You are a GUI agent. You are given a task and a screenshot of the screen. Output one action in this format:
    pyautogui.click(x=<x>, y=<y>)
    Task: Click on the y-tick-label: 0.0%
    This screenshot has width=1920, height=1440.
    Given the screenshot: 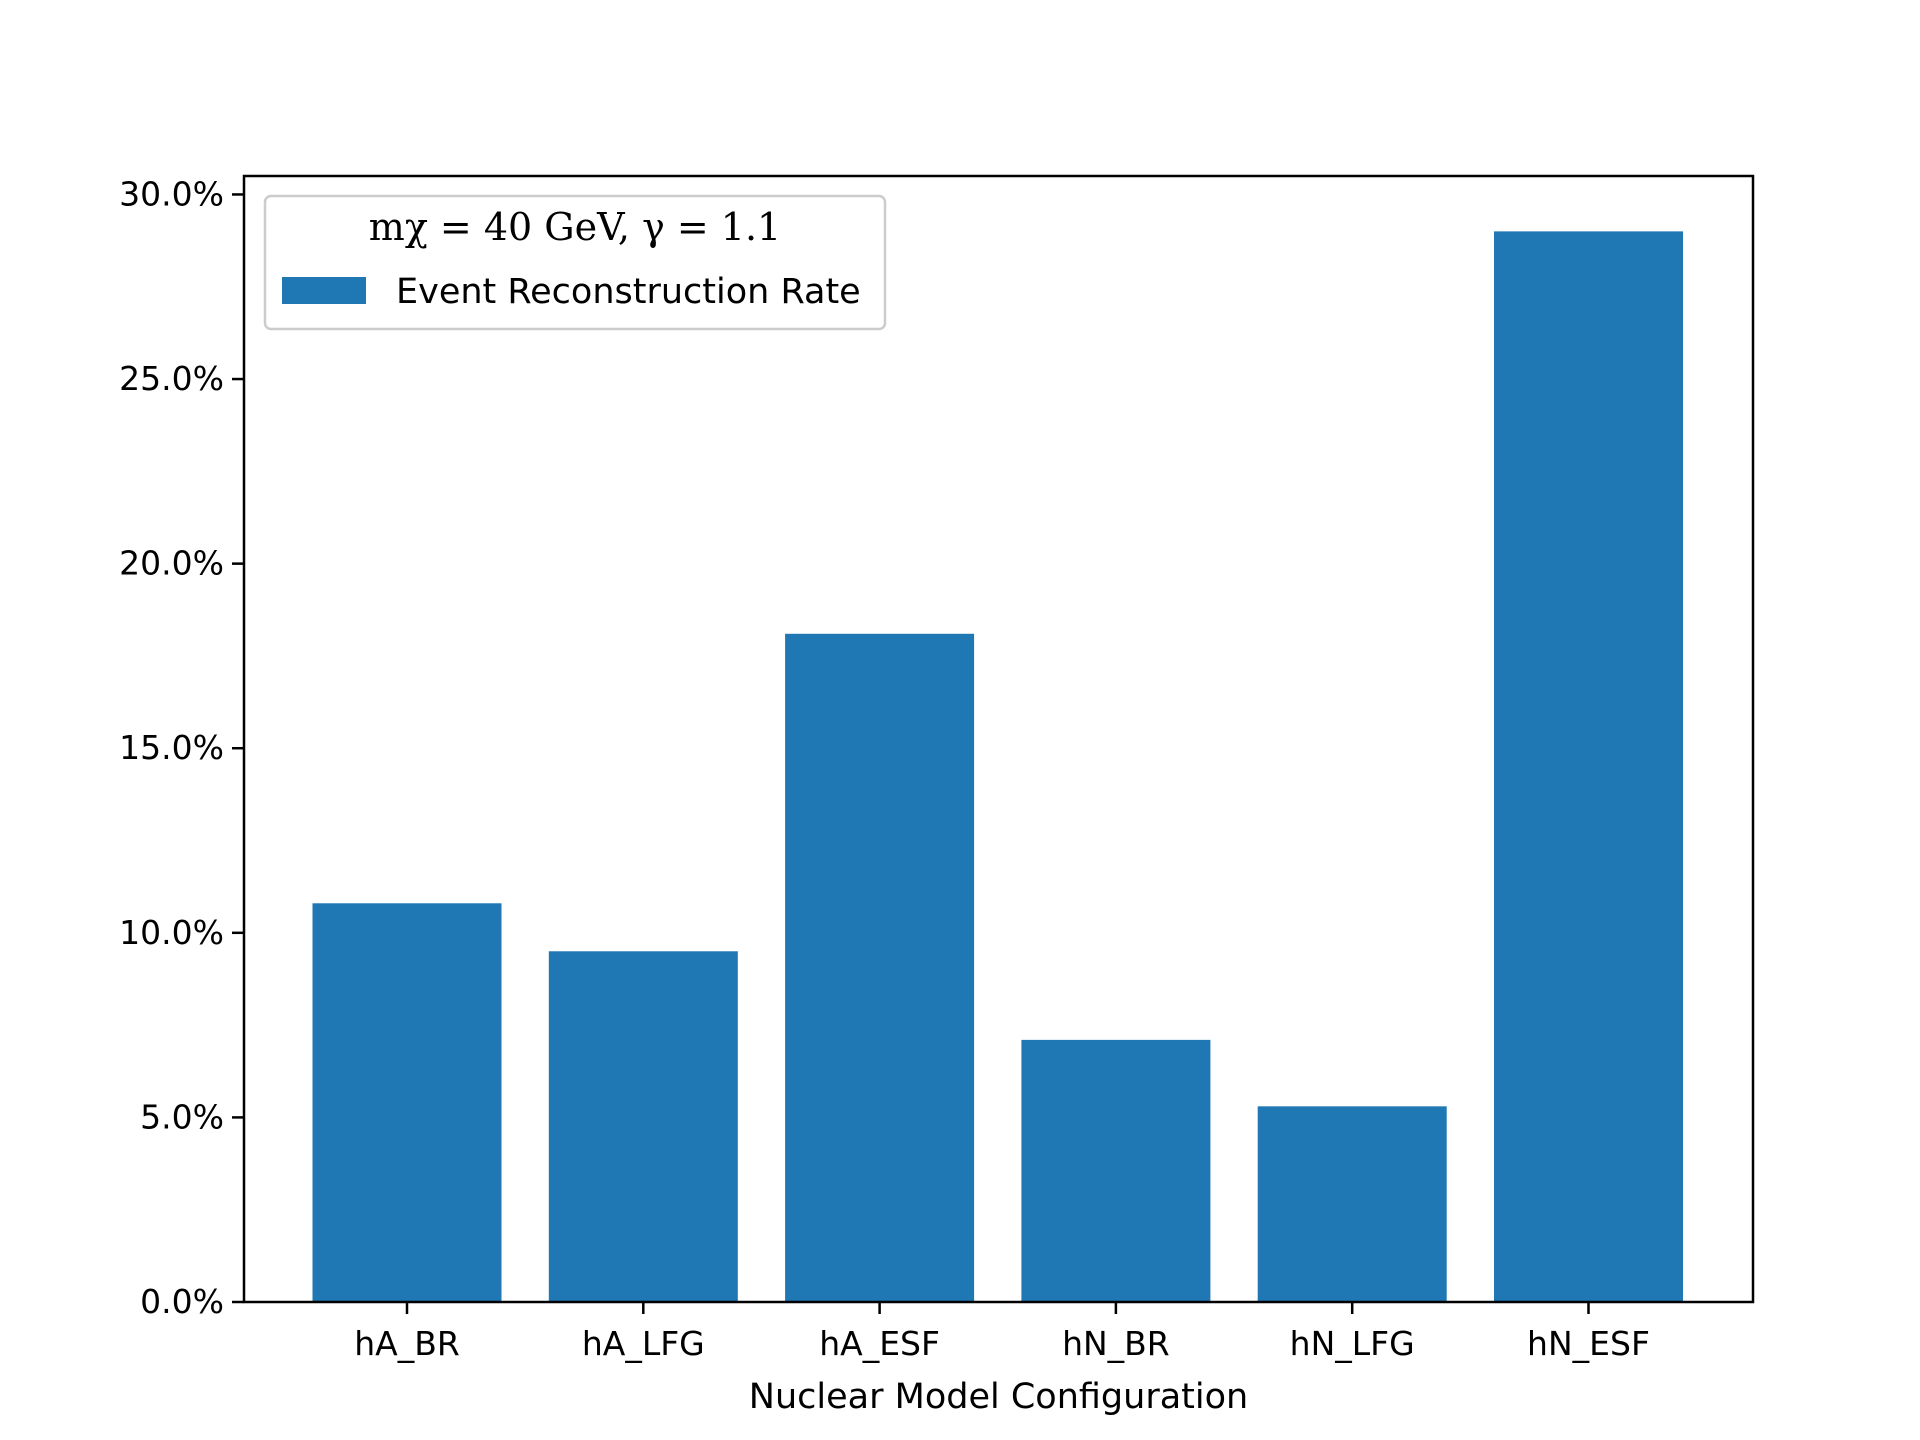 What is the action you would take?
    pyautogui.click(x=182, y=1301)
    